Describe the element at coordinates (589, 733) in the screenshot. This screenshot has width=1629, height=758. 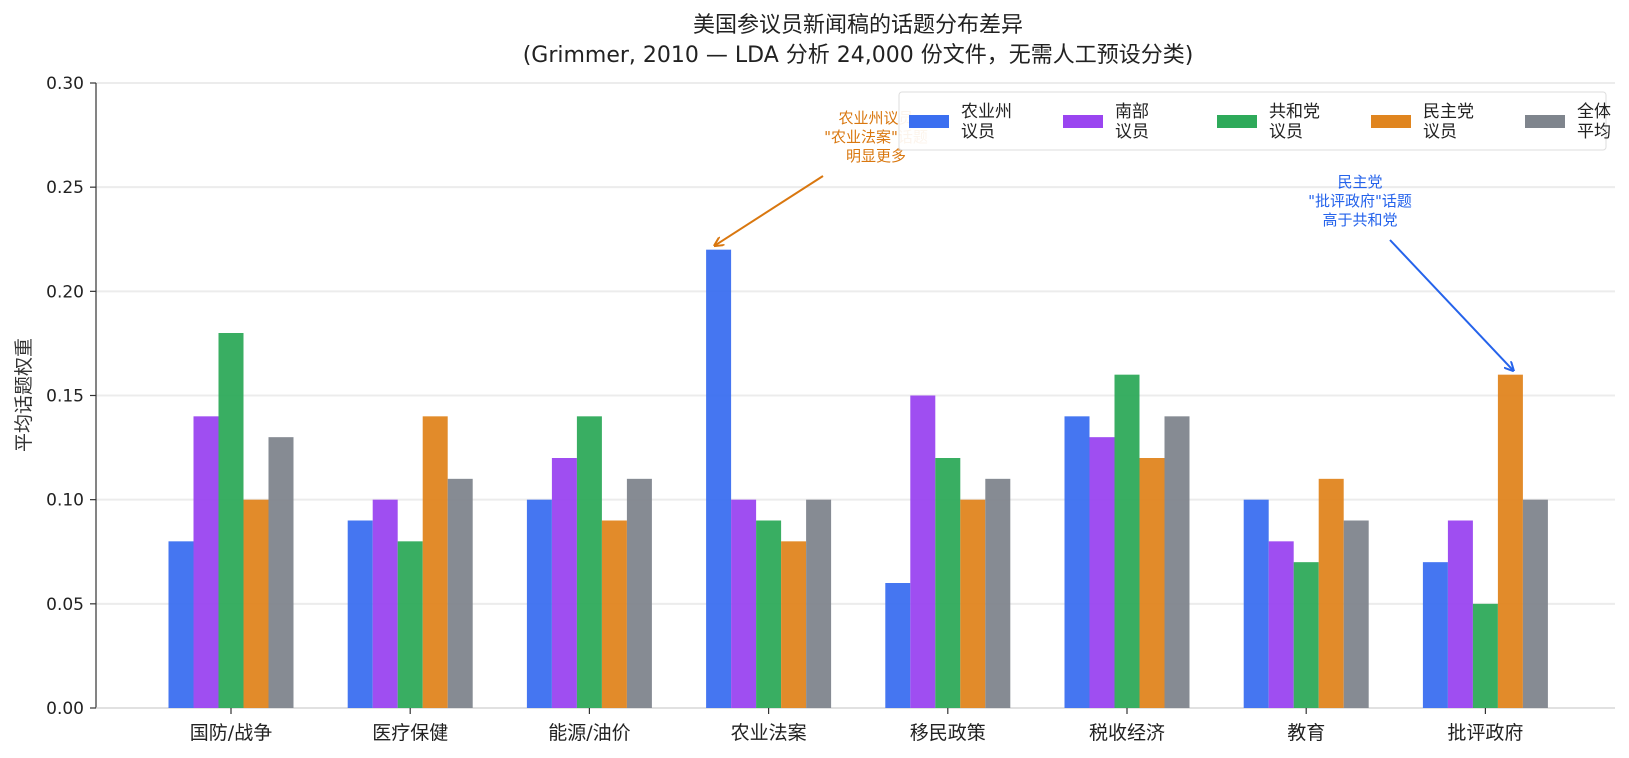
I see `x-tick-label: 能源/油价` at that location.